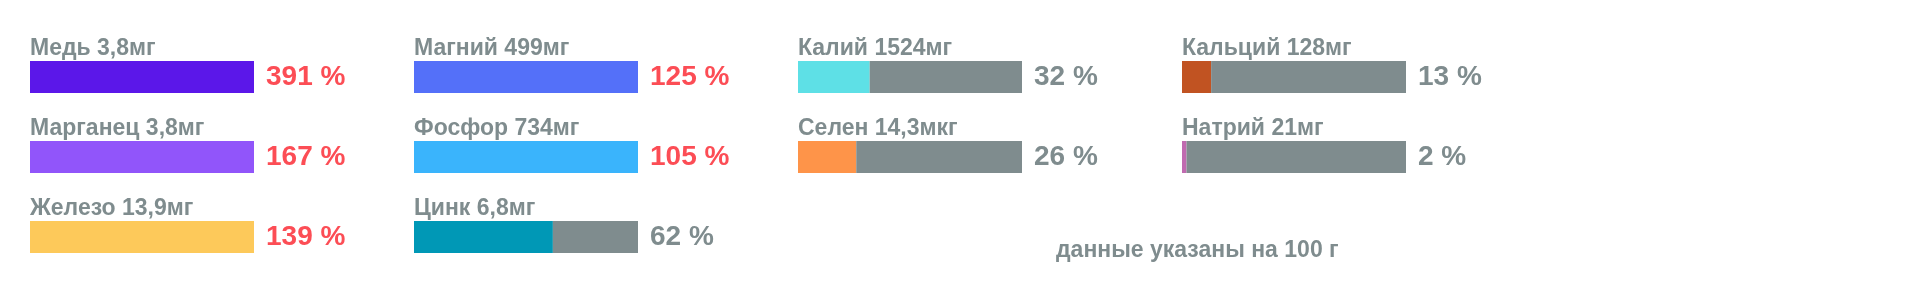  Describe the element at coordinates (690, 75) in the screenshot. I see `text: 125 %` at that location.